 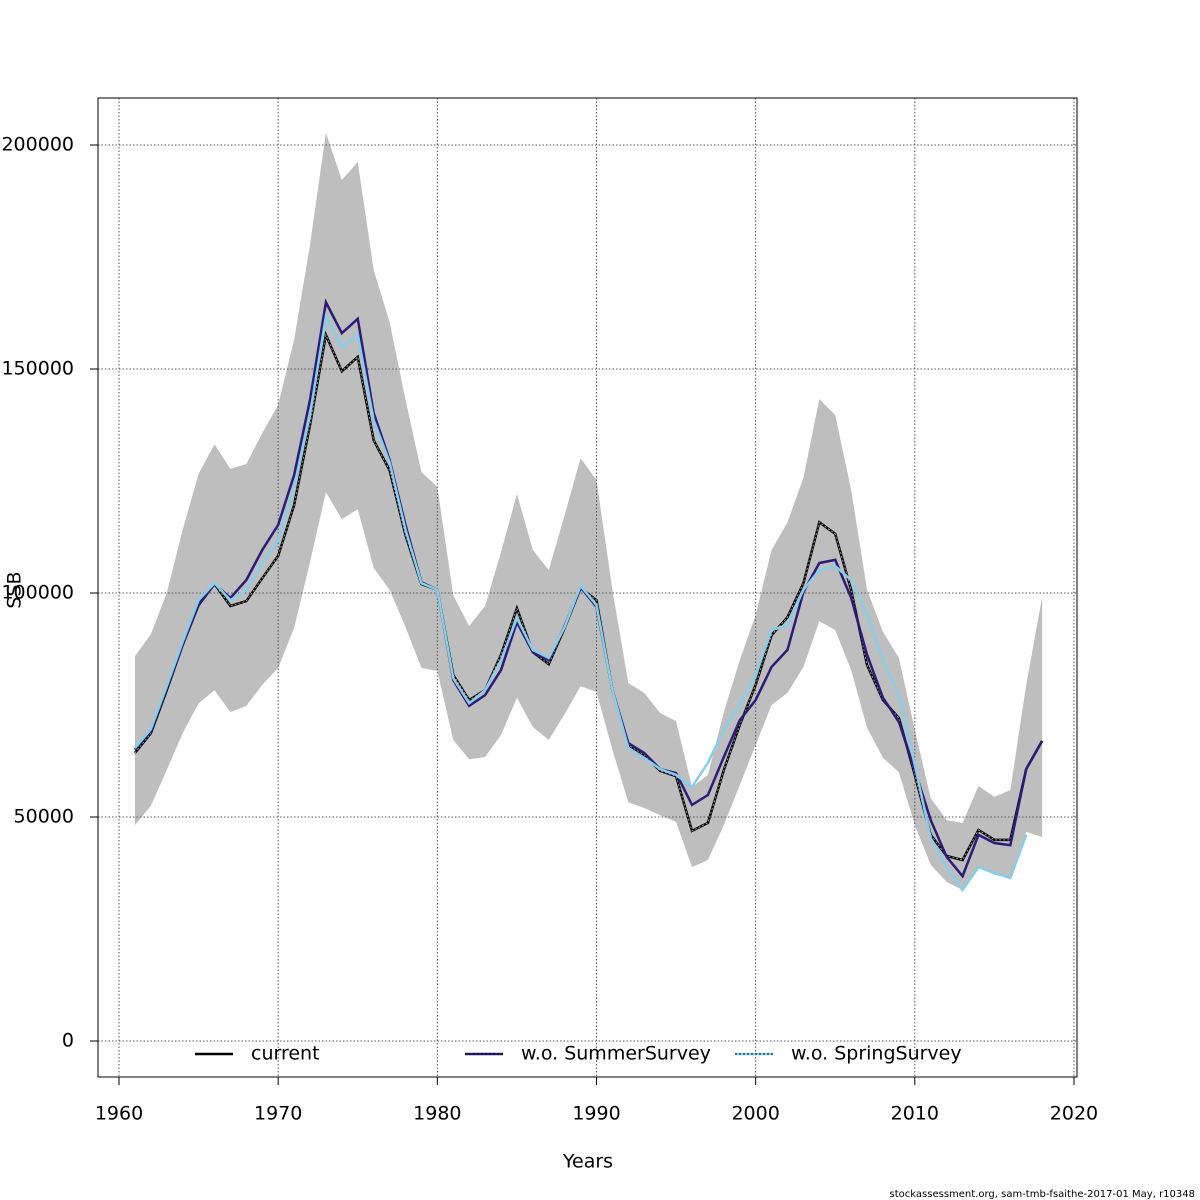 I want to click on x-tick-label: 2010, so click(x=915, y=1114).